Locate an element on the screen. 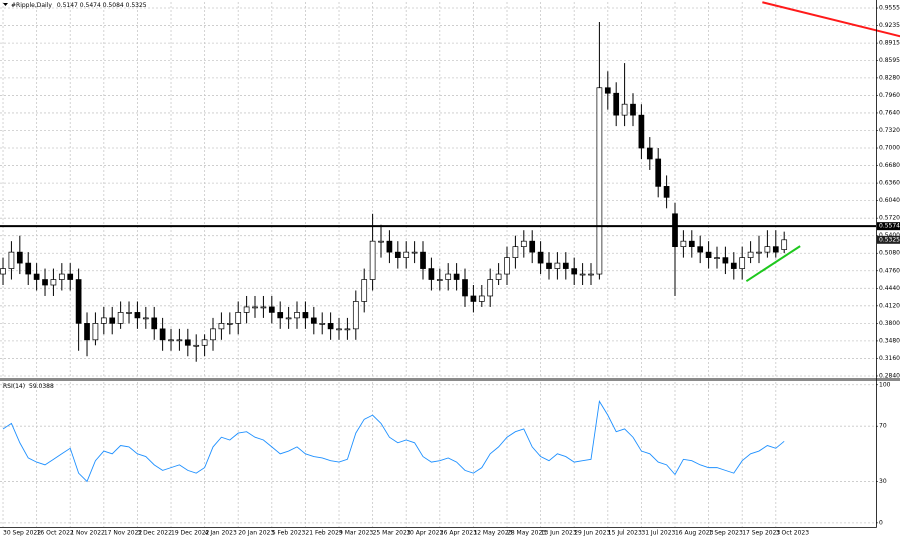 This screenshot has height=539, width=900. x-tick-label: 17 Sep 2023 is located at coordinates (761, 533).